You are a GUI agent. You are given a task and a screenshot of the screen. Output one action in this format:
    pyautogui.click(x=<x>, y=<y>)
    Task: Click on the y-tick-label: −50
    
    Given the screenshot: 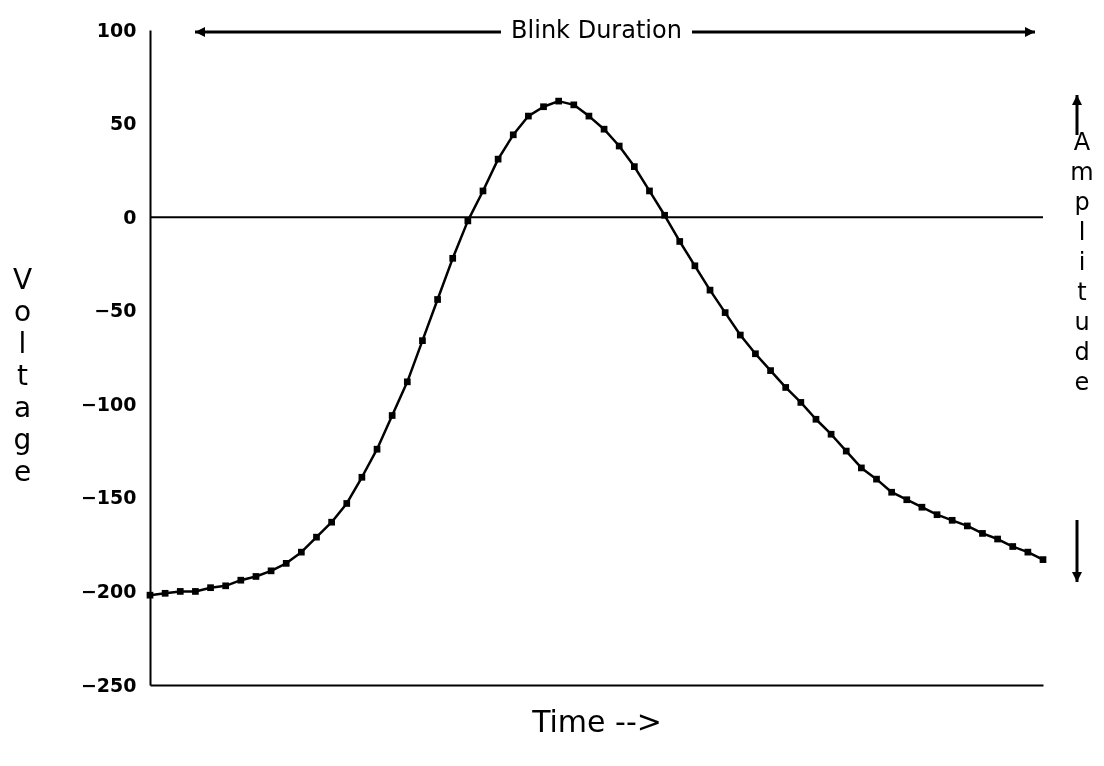 What is the action you would take?
    pyautogui.click(x=115, y=310)
    